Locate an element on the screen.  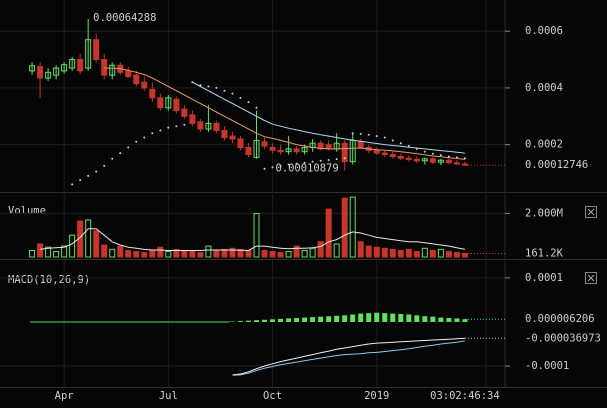
x-tick-label: 2019 is located at coordinates (376, 396).